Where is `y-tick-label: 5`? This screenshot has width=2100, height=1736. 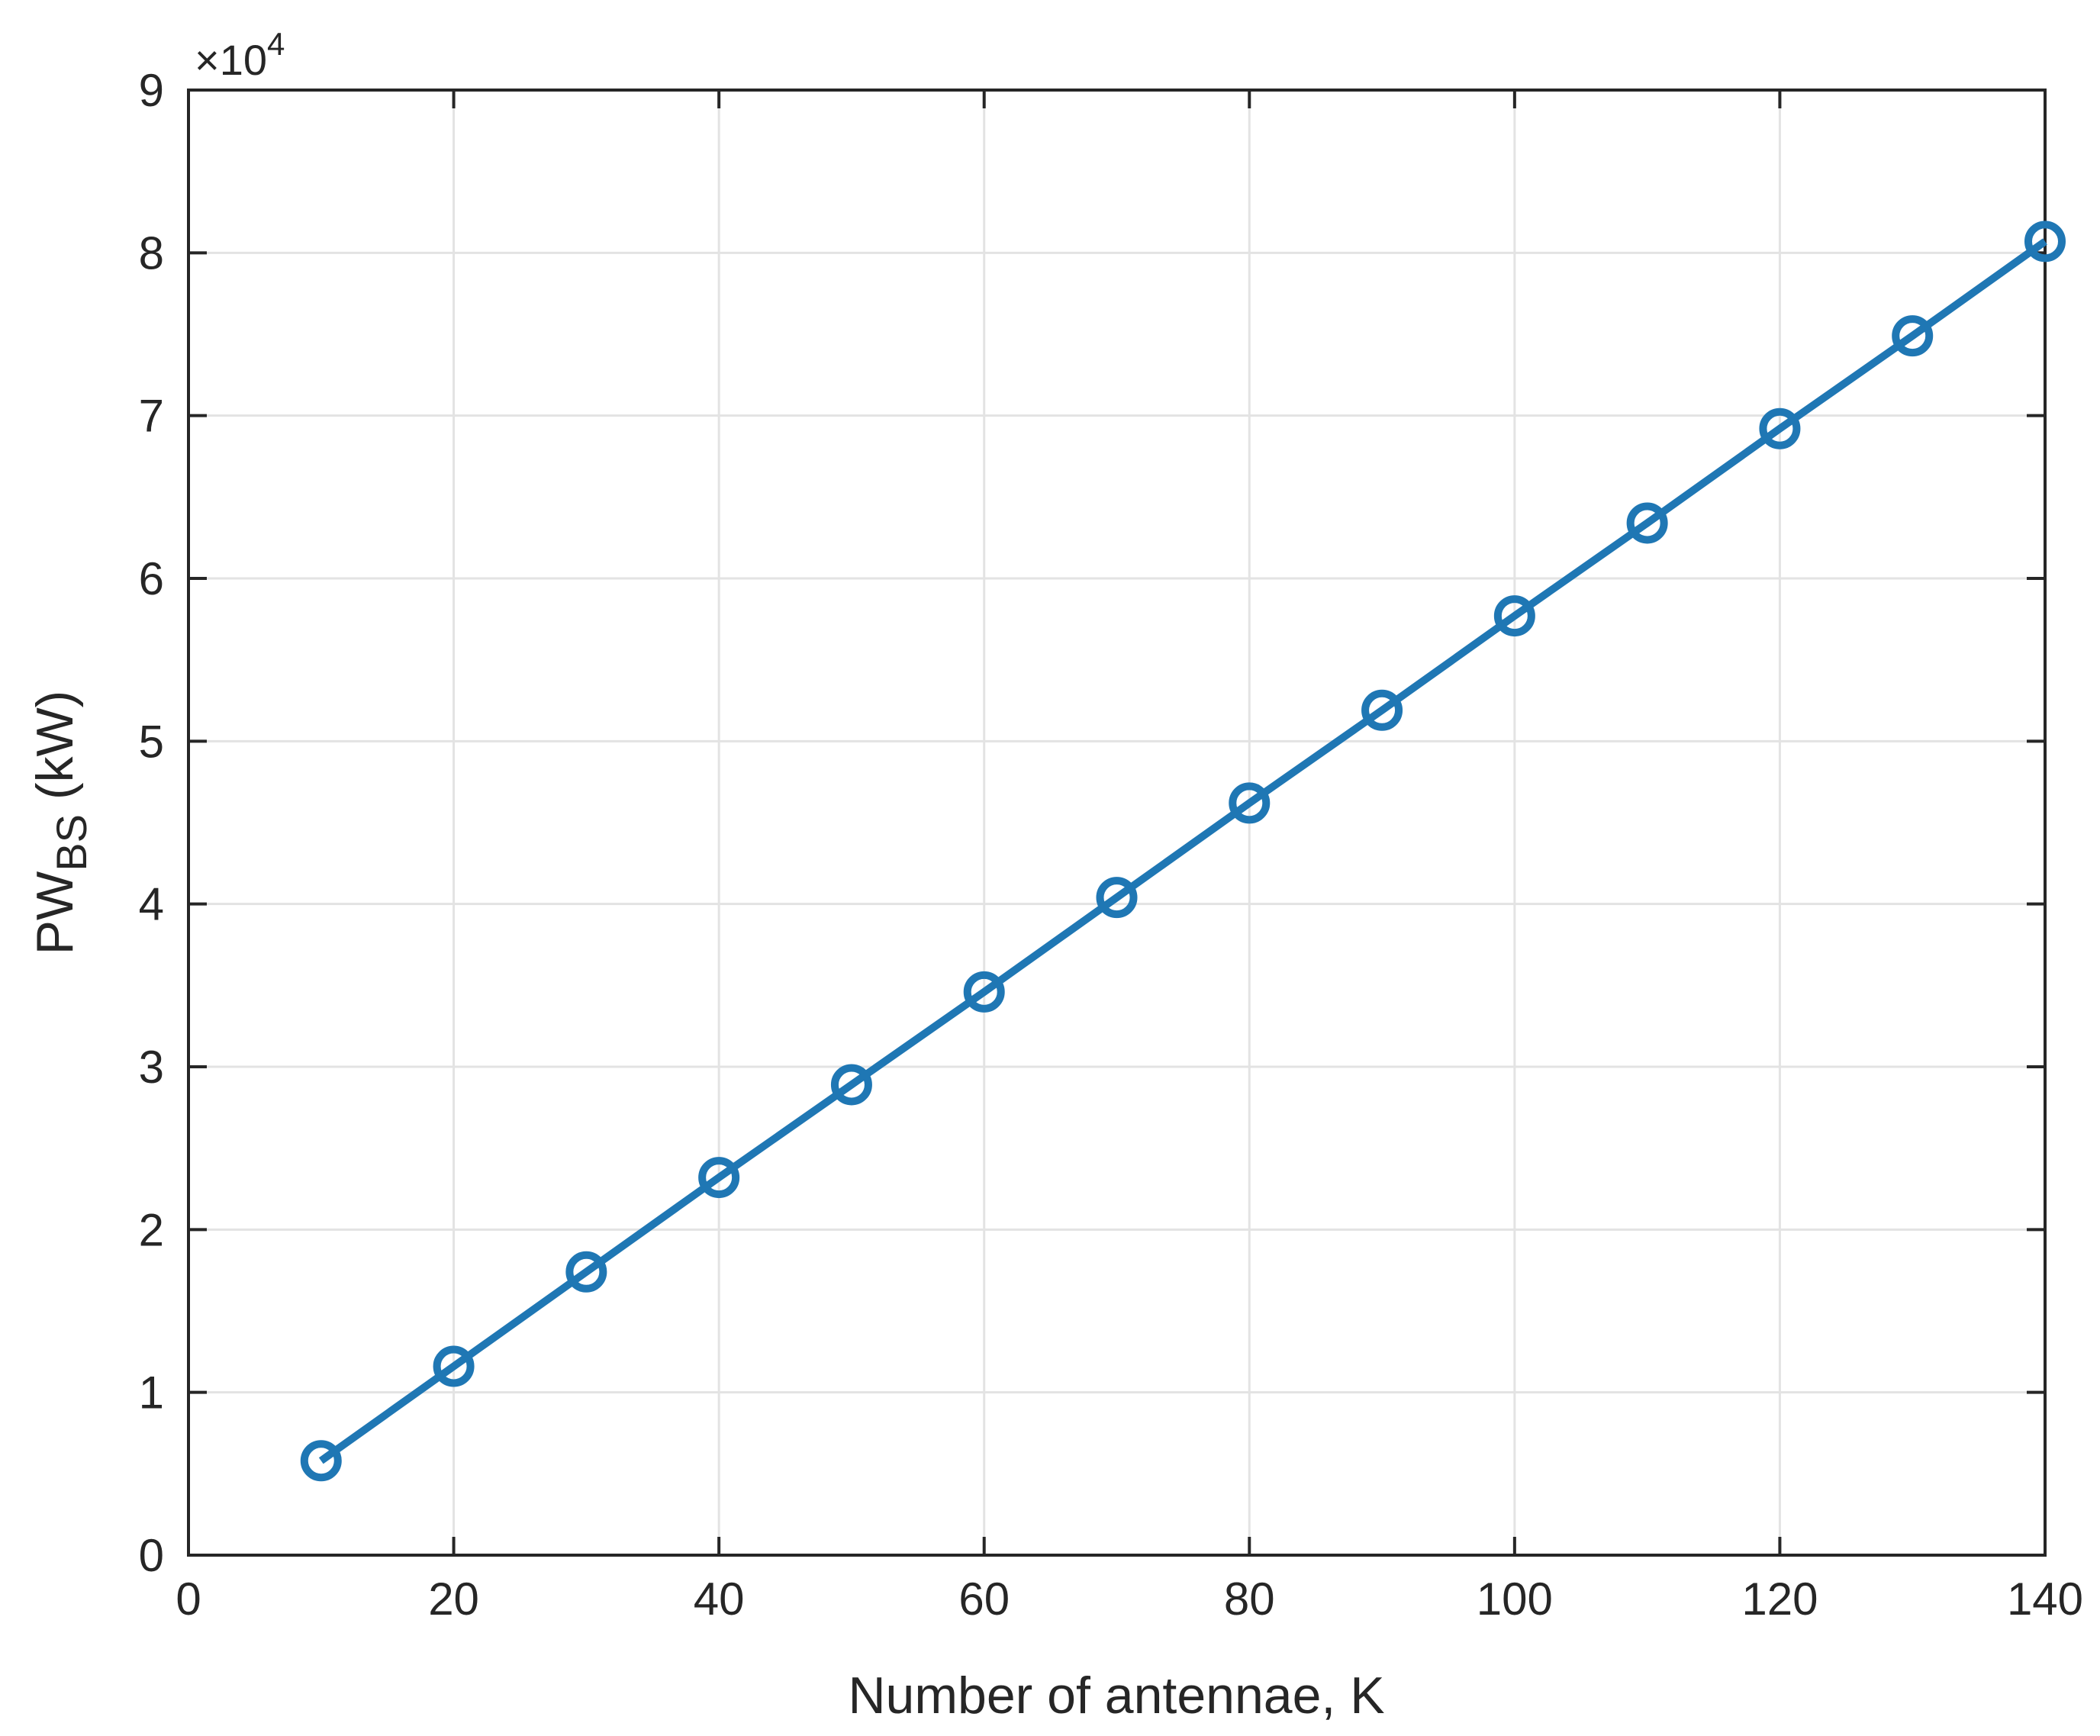 y-tick-label: 5 is located at coordinates (151, 742).